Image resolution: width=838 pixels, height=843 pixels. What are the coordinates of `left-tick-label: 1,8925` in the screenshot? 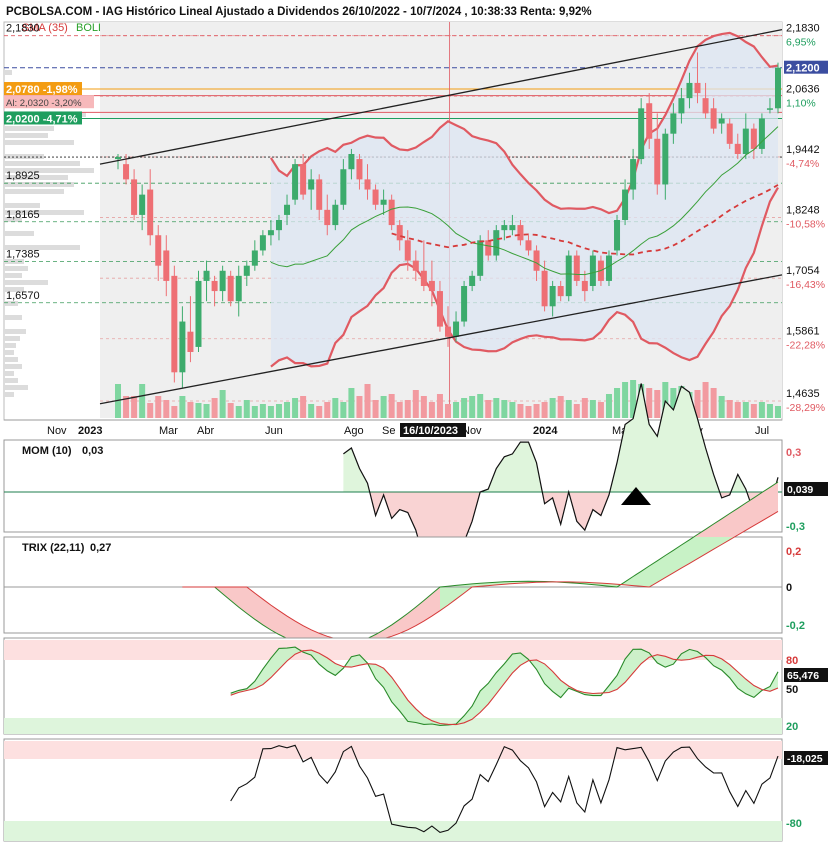 It's located at (23, 176).